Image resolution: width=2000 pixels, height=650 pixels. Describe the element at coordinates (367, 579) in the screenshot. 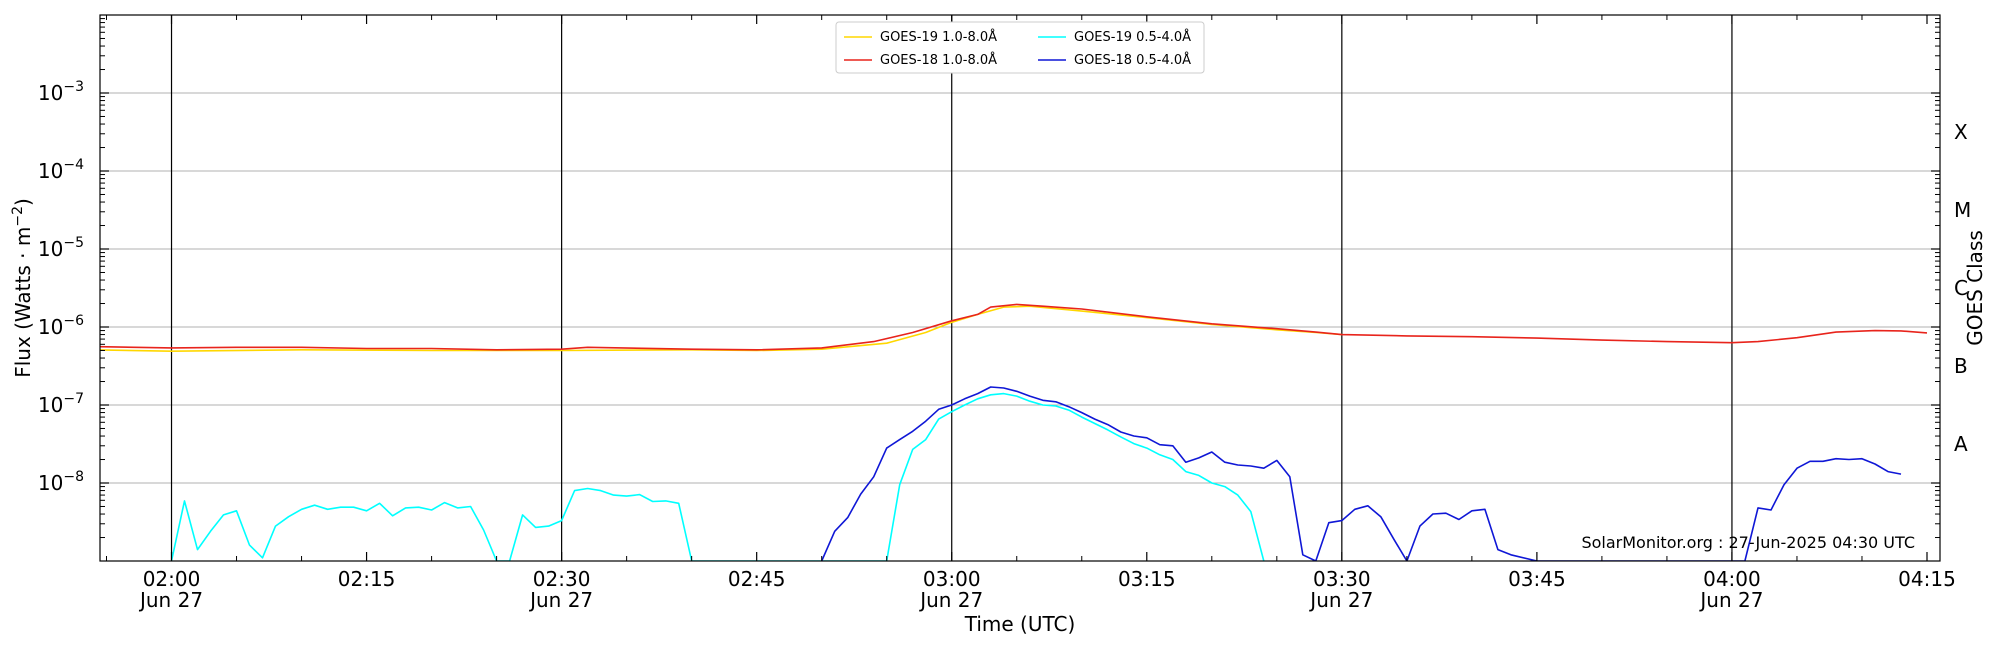

I see `x-tick-label: 02:15` at that location.